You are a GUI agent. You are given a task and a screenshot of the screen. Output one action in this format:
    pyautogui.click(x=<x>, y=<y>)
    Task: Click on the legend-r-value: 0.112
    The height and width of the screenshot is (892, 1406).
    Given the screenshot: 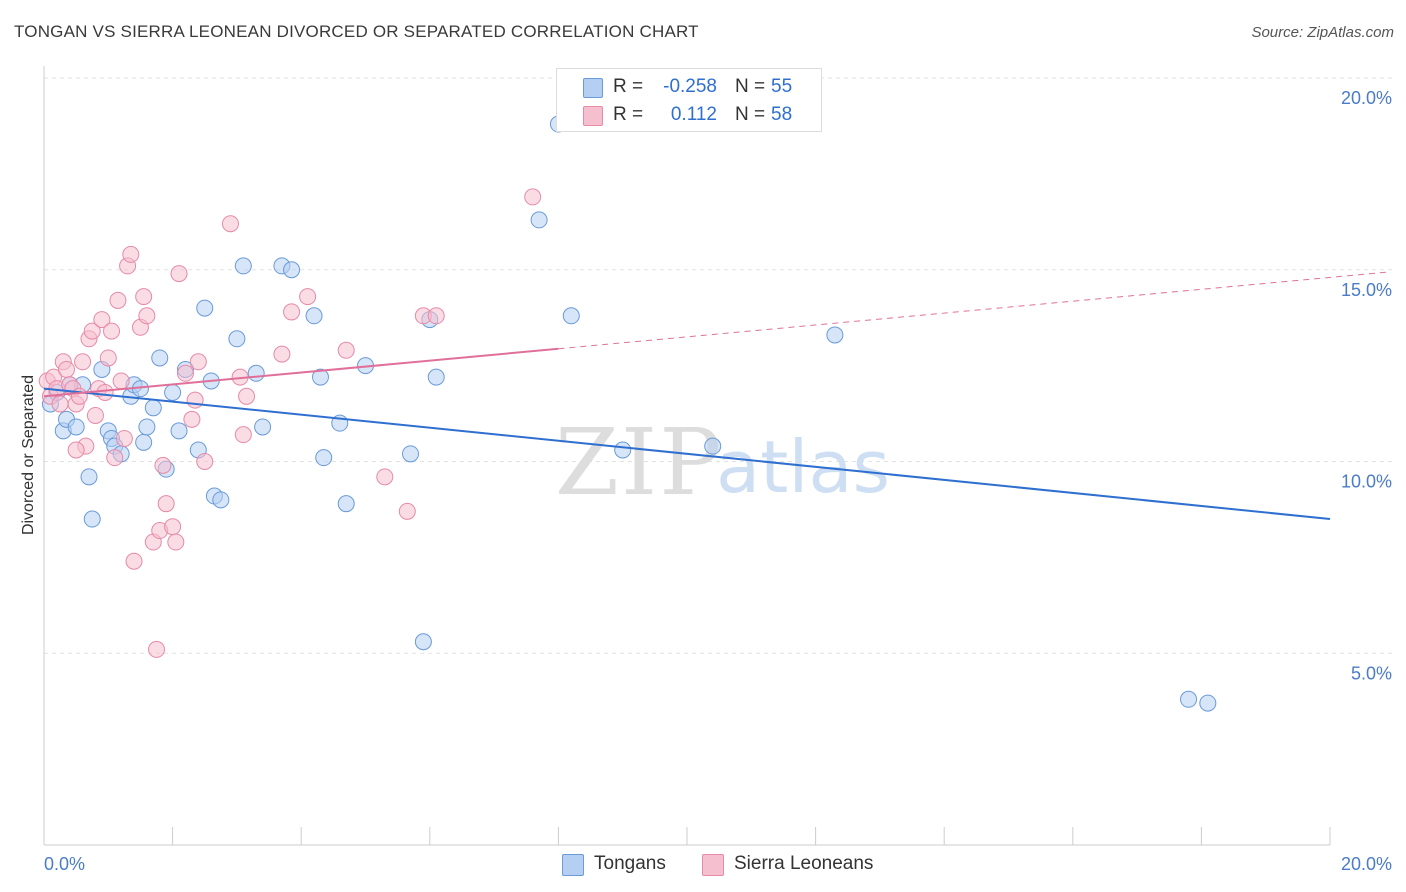 What is the action you would take?
    pyautogui.click(x=693, y=114)
    